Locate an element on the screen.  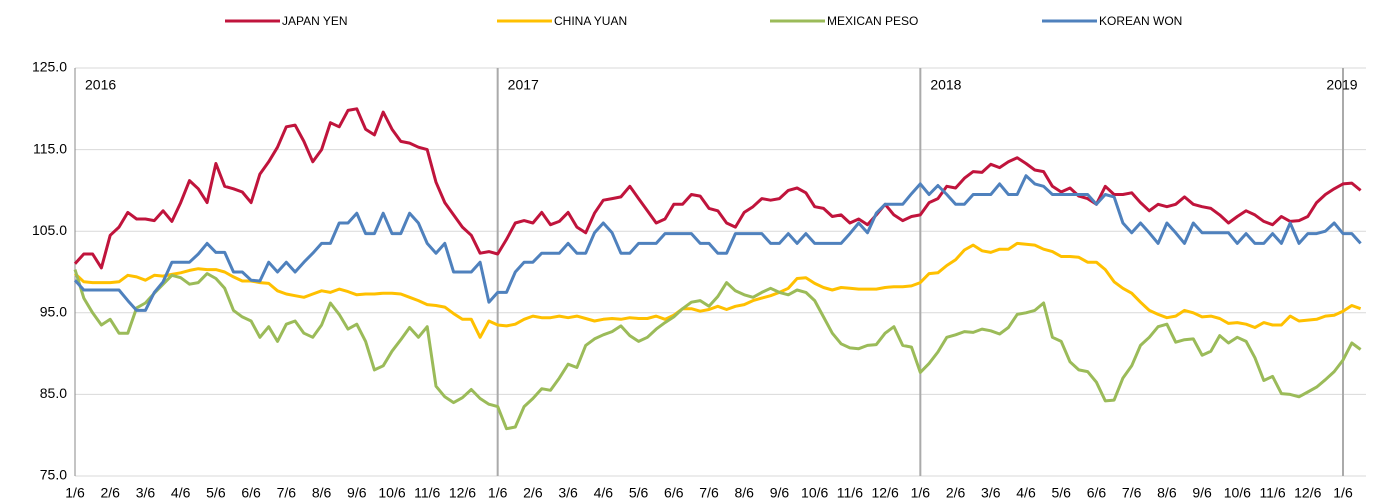
legend-label: MEXICAN PESO is located at coordinates (872, 21).